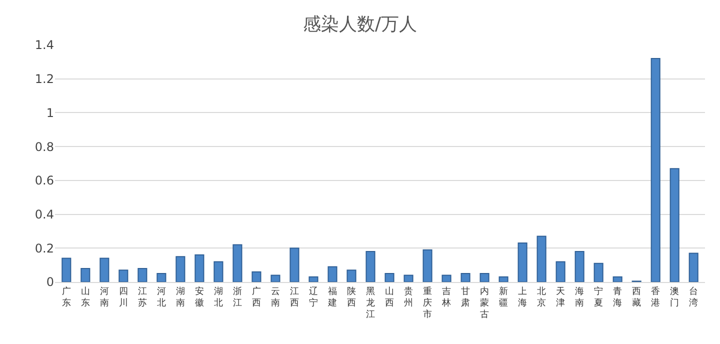 This screenshot has width=720, height=344. What do you see at coordinates (85, 297) in the screenshot?
I see `x-tick-label: 山东` at bounding box center [85, 297].